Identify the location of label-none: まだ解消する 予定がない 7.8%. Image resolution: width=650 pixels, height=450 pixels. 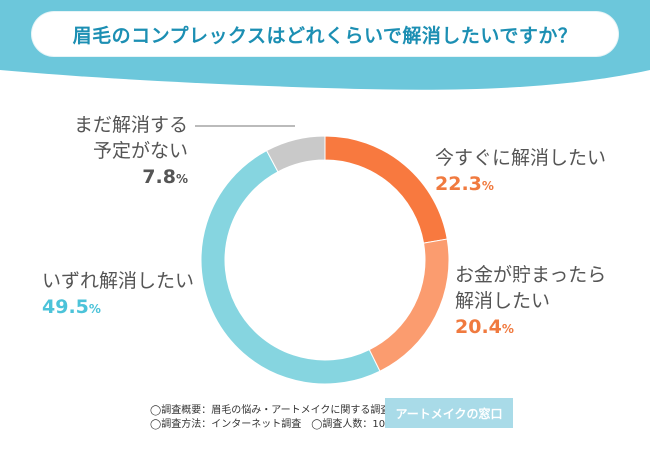
(129, 152).